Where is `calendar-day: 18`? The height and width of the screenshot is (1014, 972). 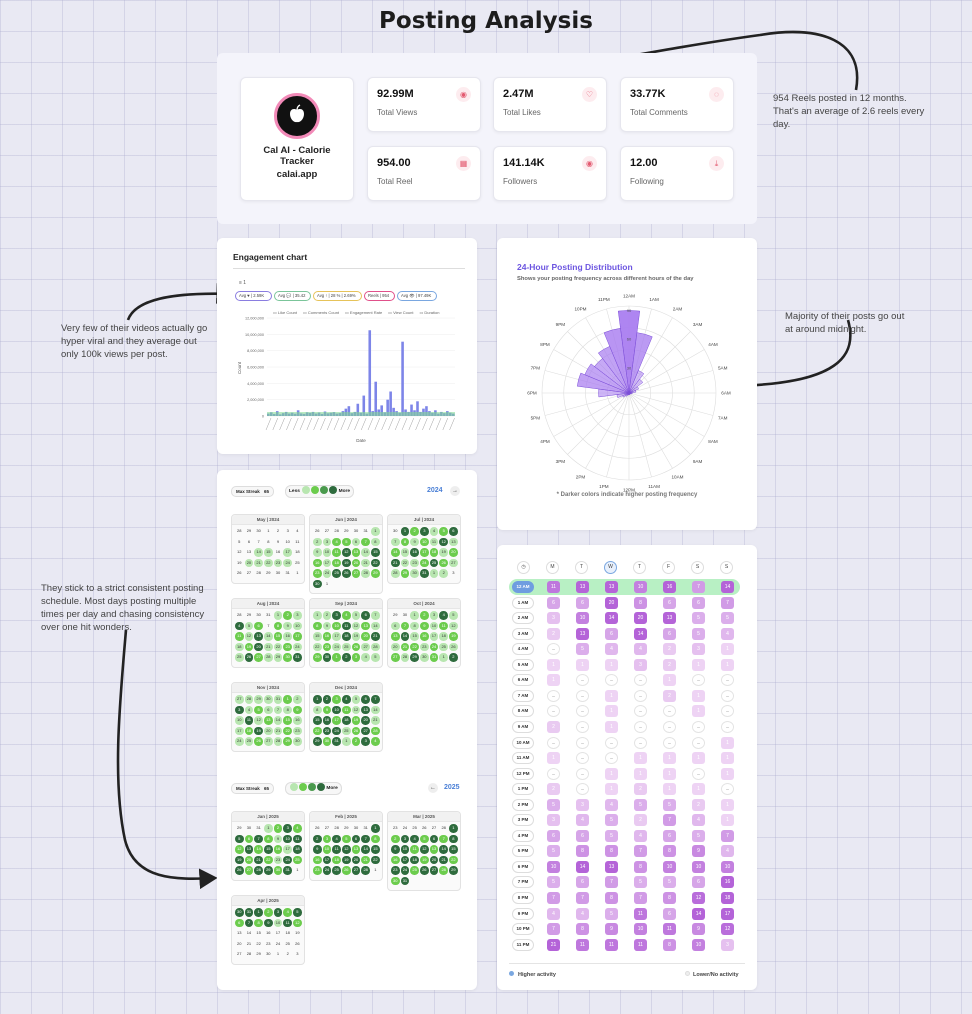 calendar-day: 18 is located at coordinates (336, 562).